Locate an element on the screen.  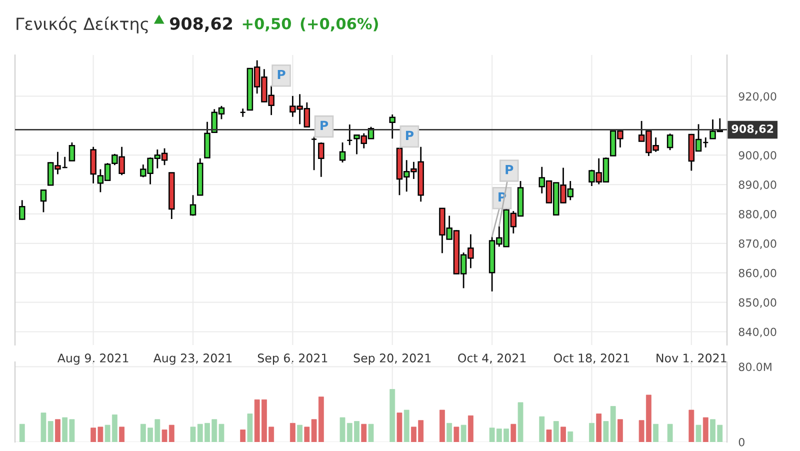
y-tick-label: 840,00 is located at coordinates (757, 333).